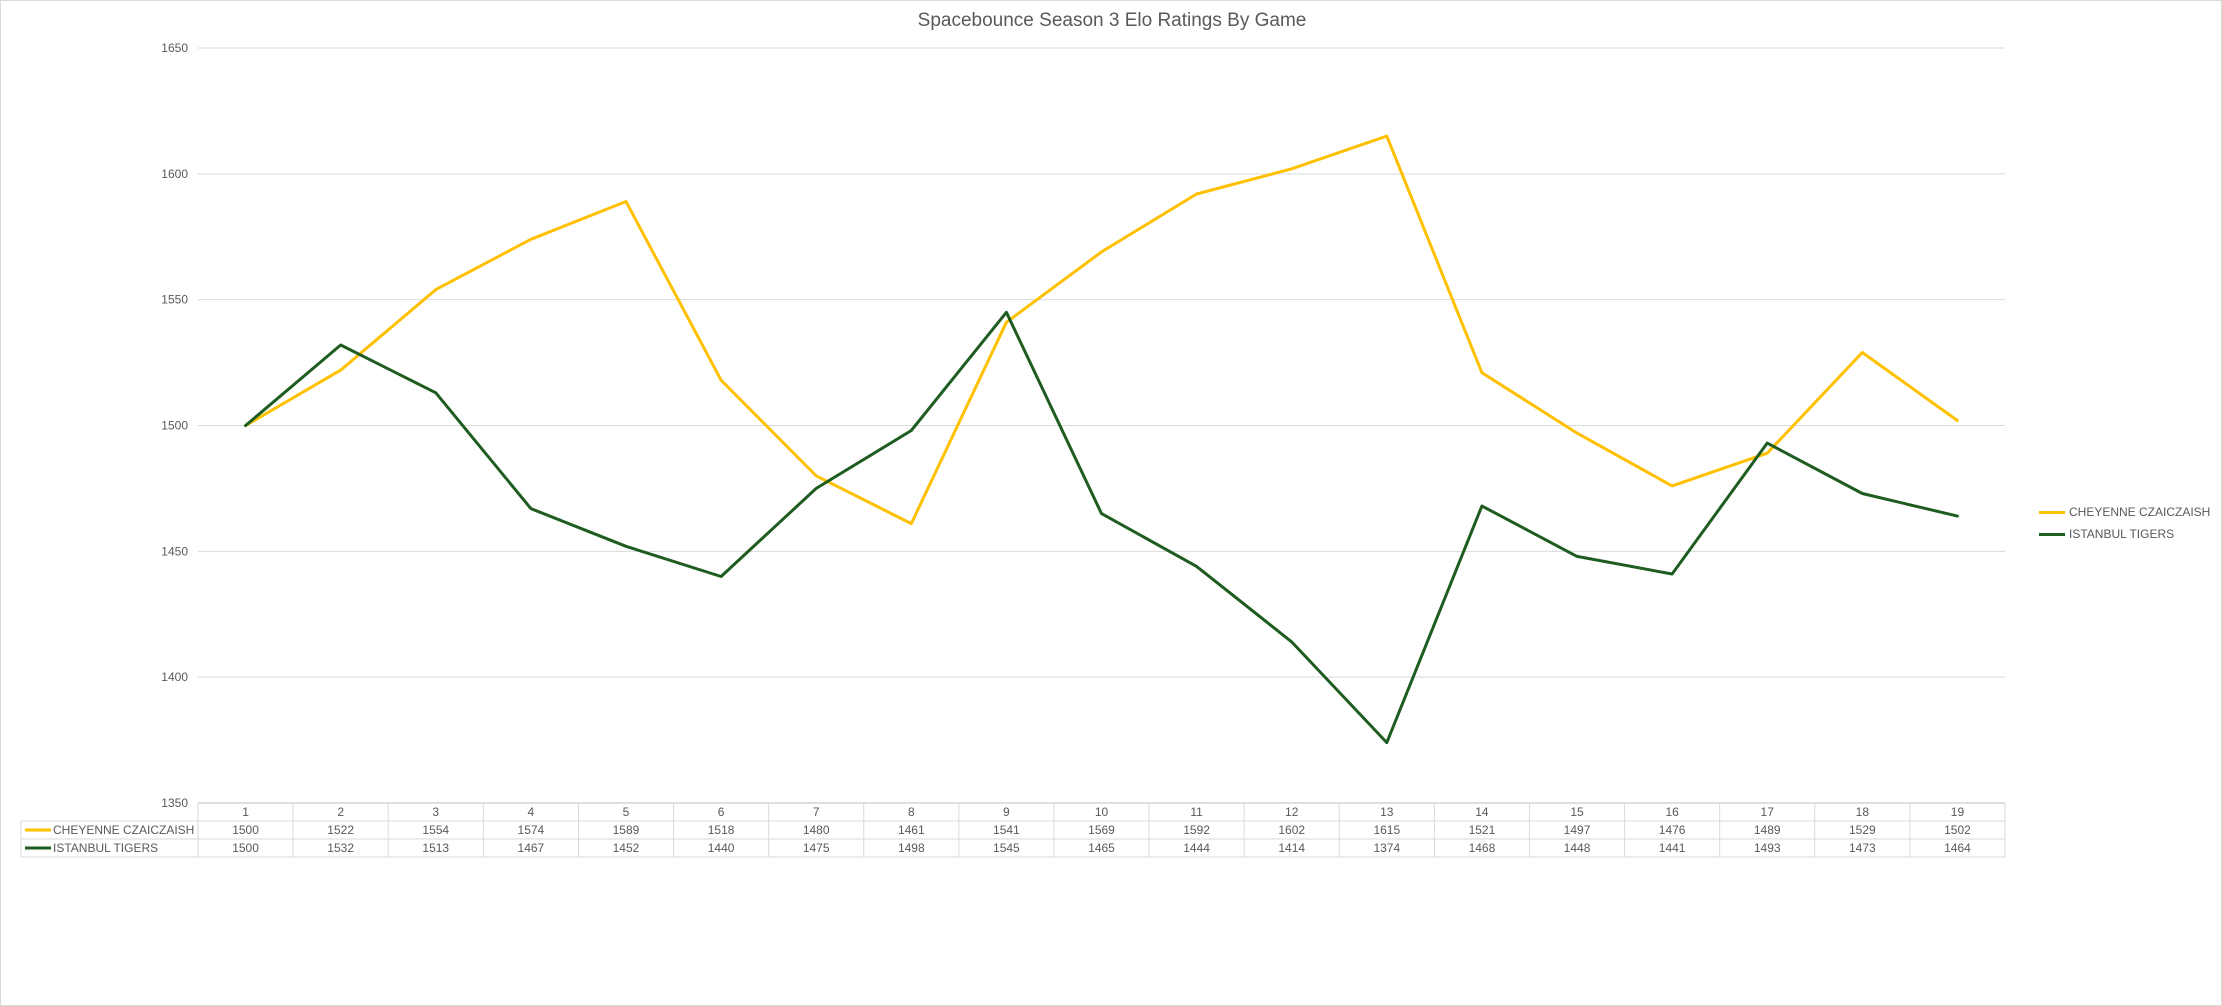 This screenshot has height=1006, width=2222. I want to click on data-label: 1489, so click(1767, 830).